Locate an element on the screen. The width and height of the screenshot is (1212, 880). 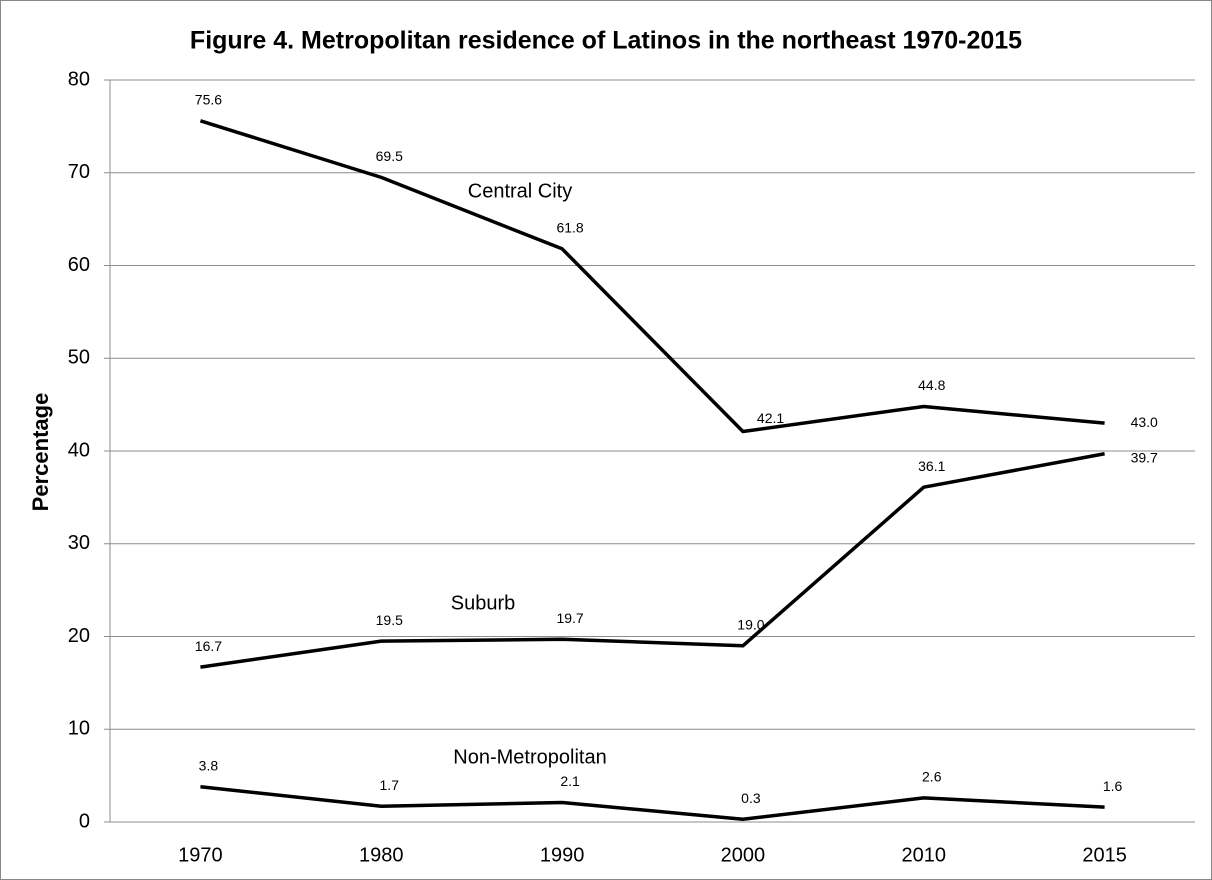
data-label: 42.1 is located at coordinates (770, 418).